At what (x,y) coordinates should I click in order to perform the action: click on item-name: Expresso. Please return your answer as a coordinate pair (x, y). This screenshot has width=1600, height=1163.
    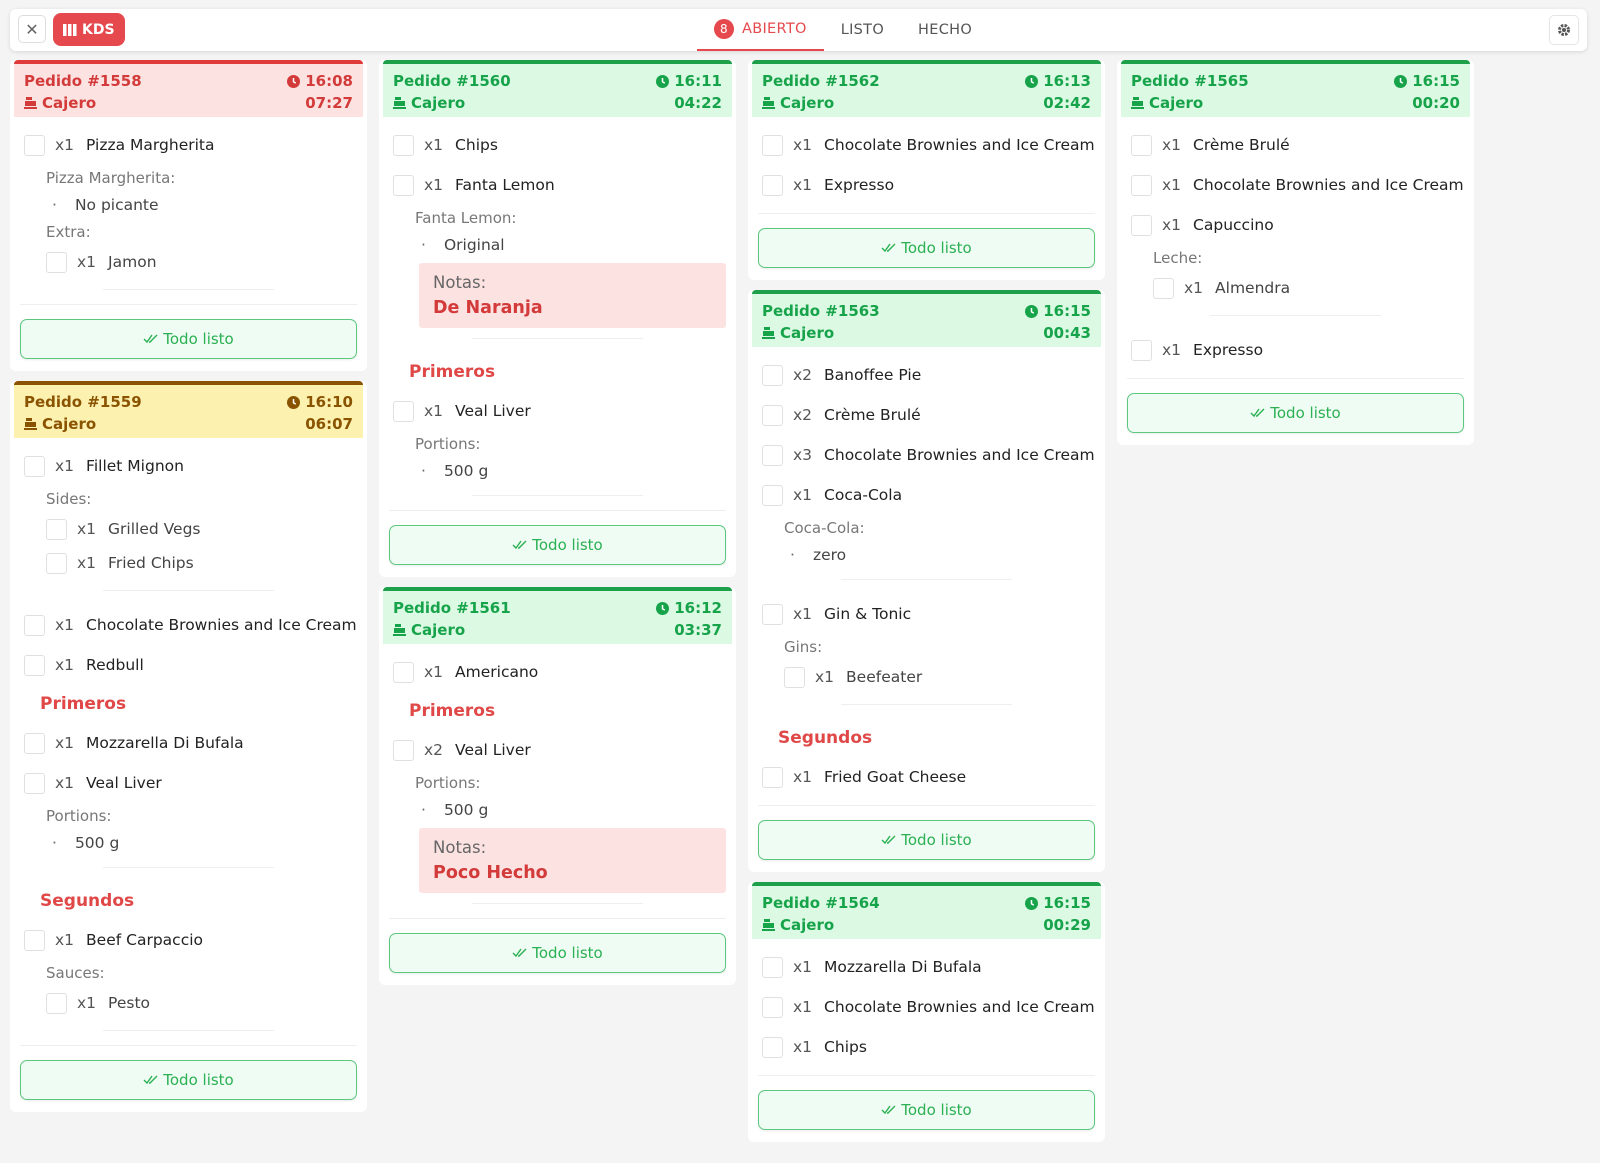
    Looking at the image, I should click on (1228, 350).